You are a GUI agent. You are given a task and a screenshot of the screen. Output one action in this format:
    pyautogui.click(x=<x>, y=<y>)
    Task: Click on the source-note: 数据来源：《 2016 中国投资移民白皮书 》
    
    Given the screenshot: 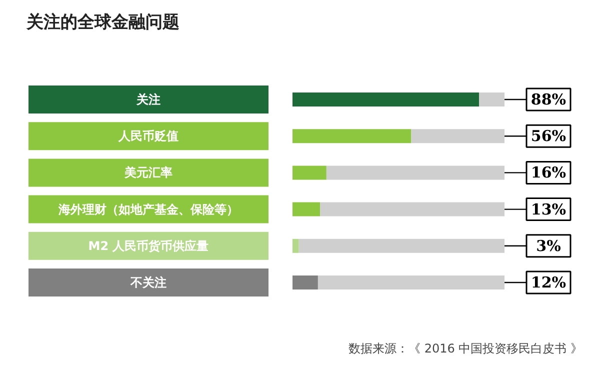 What is the action you would take?
    pyautogui.click(x=465, y=349)
    